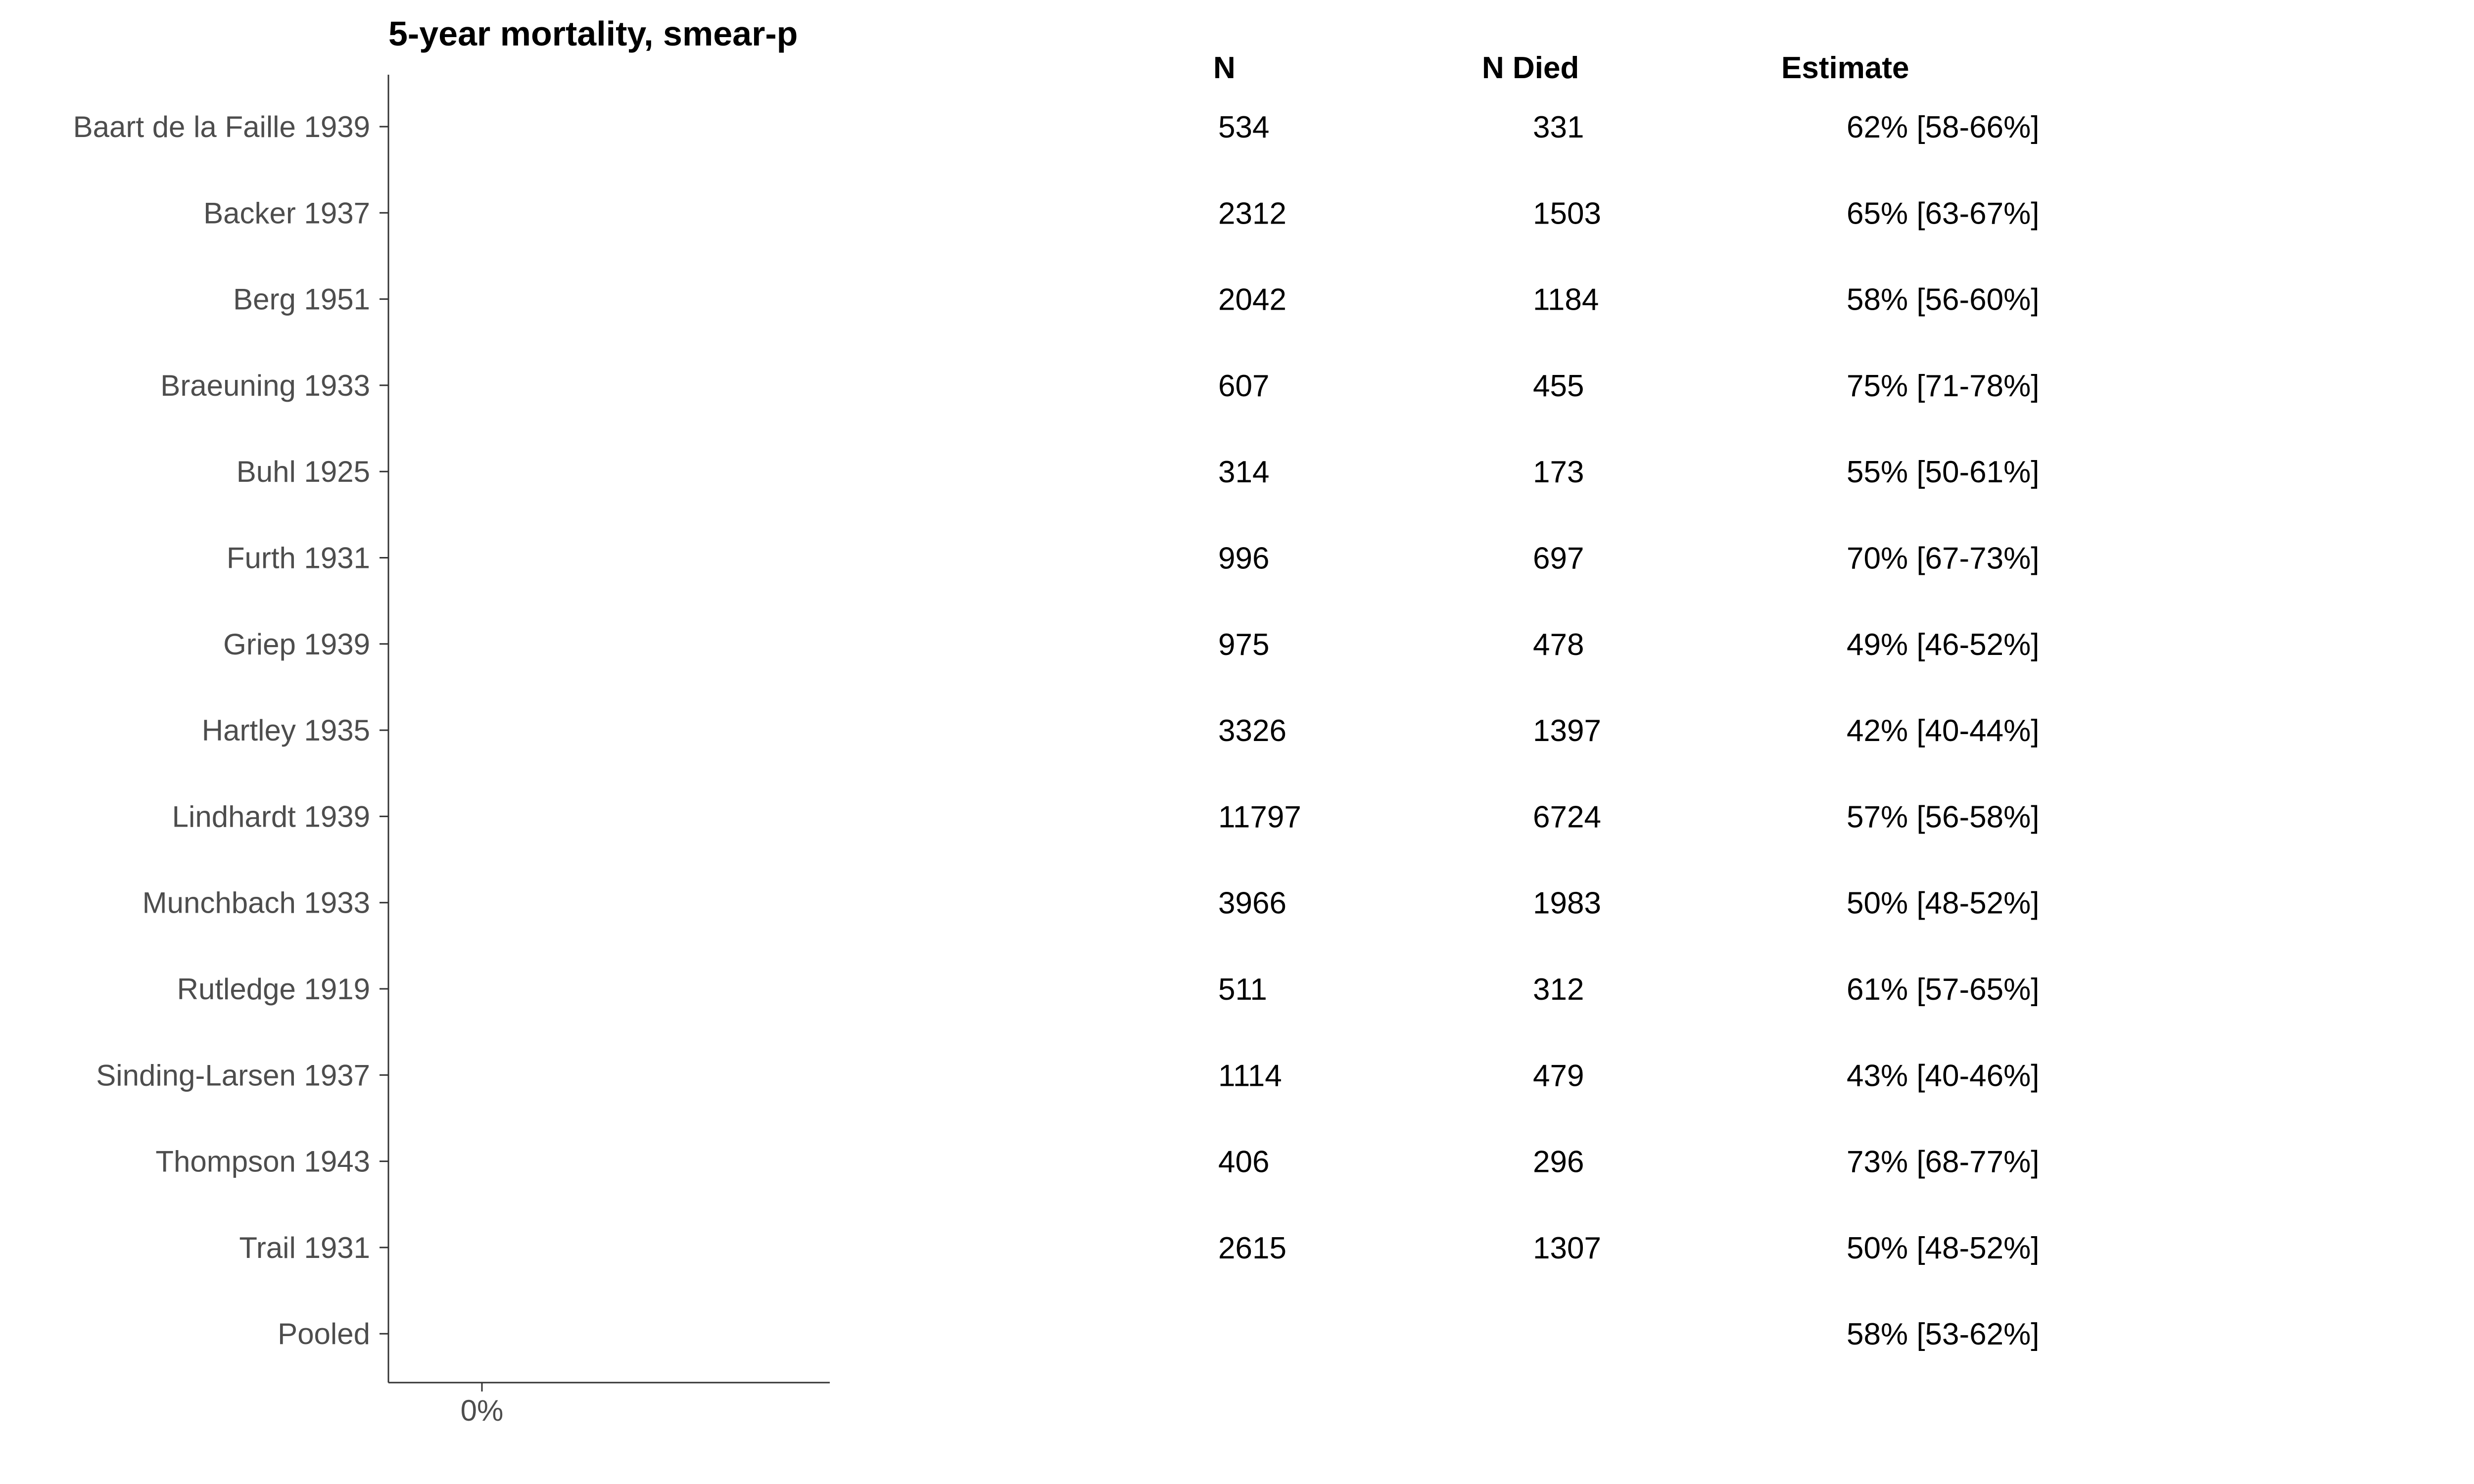 Image resolution: width=2474 pixels, height=1484 pixels. Describe the element at coordinates (1244, 559) in the screenshot. I see `cell-n: 996` at that location.